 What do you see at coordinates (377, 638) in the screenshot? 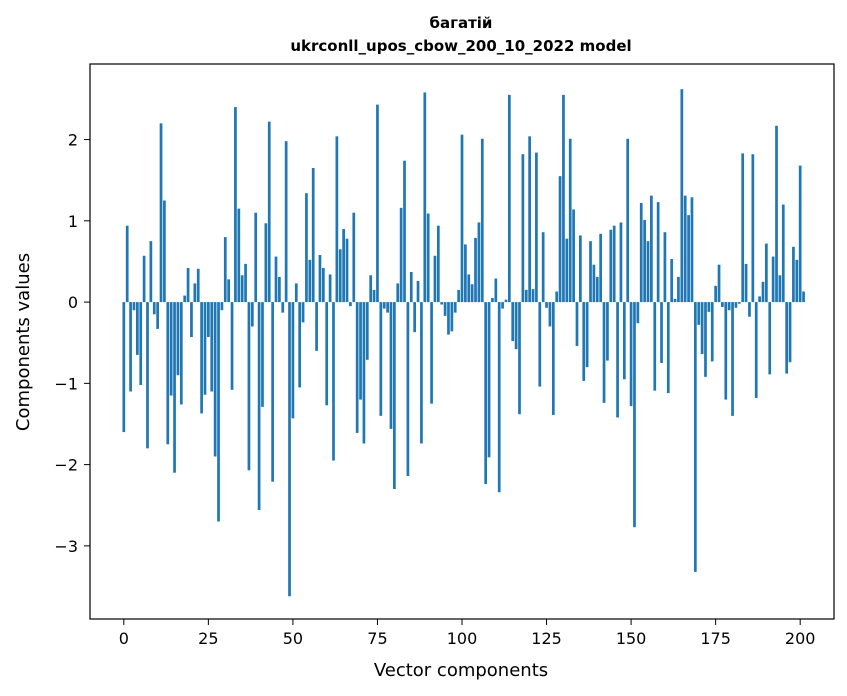
I see `x-tick-label: 75` at bounding box center [377, 638].